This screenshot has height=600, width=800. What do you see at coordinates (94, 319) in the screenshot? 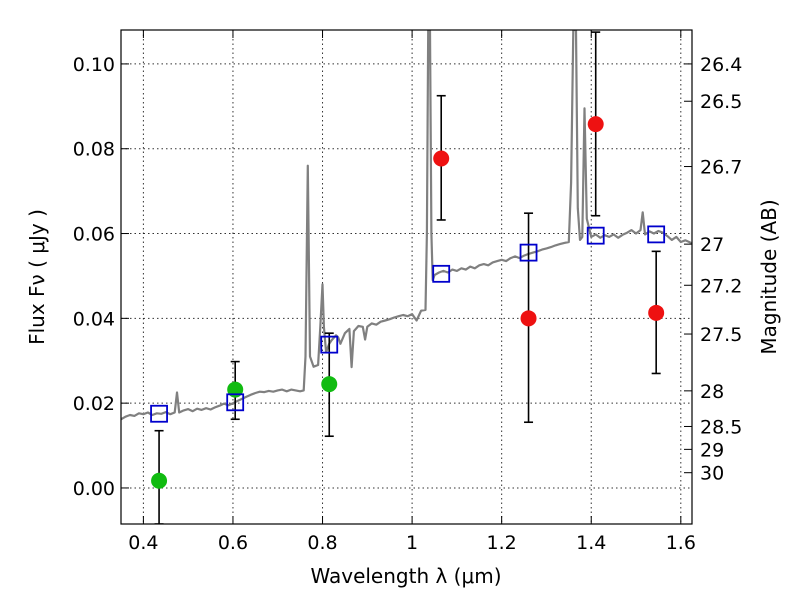
I see `y-tick-label: 0.04` at bounding box center [94, 319].